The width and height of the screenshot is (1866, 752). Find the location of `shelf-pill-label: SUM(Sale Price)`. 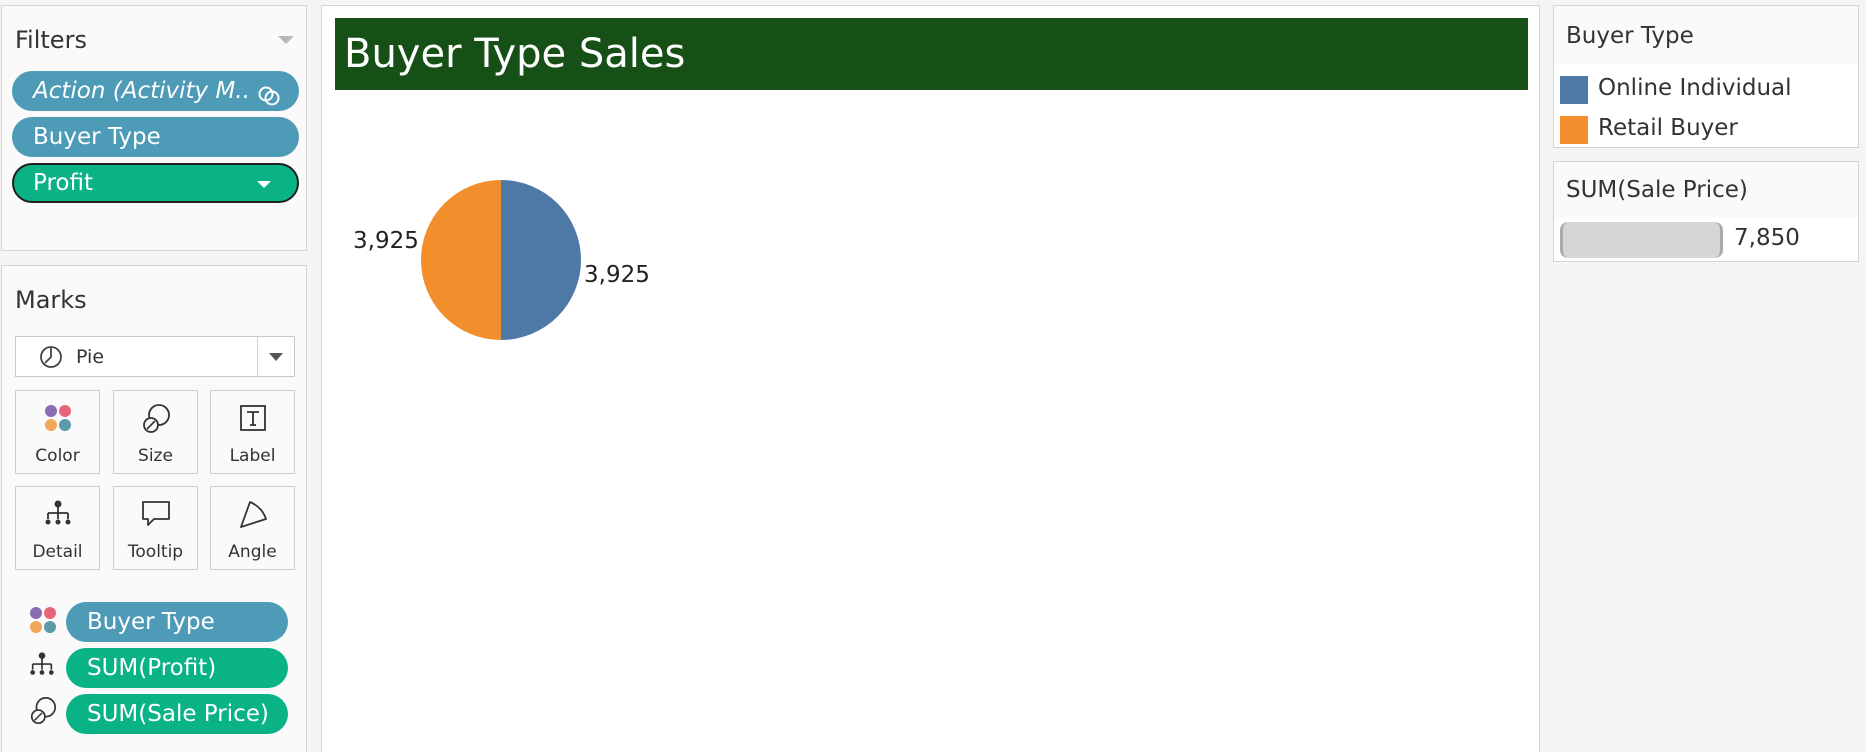

shelf-pill-label: SUM(Sale Price) is located at coordinates (178, 714).